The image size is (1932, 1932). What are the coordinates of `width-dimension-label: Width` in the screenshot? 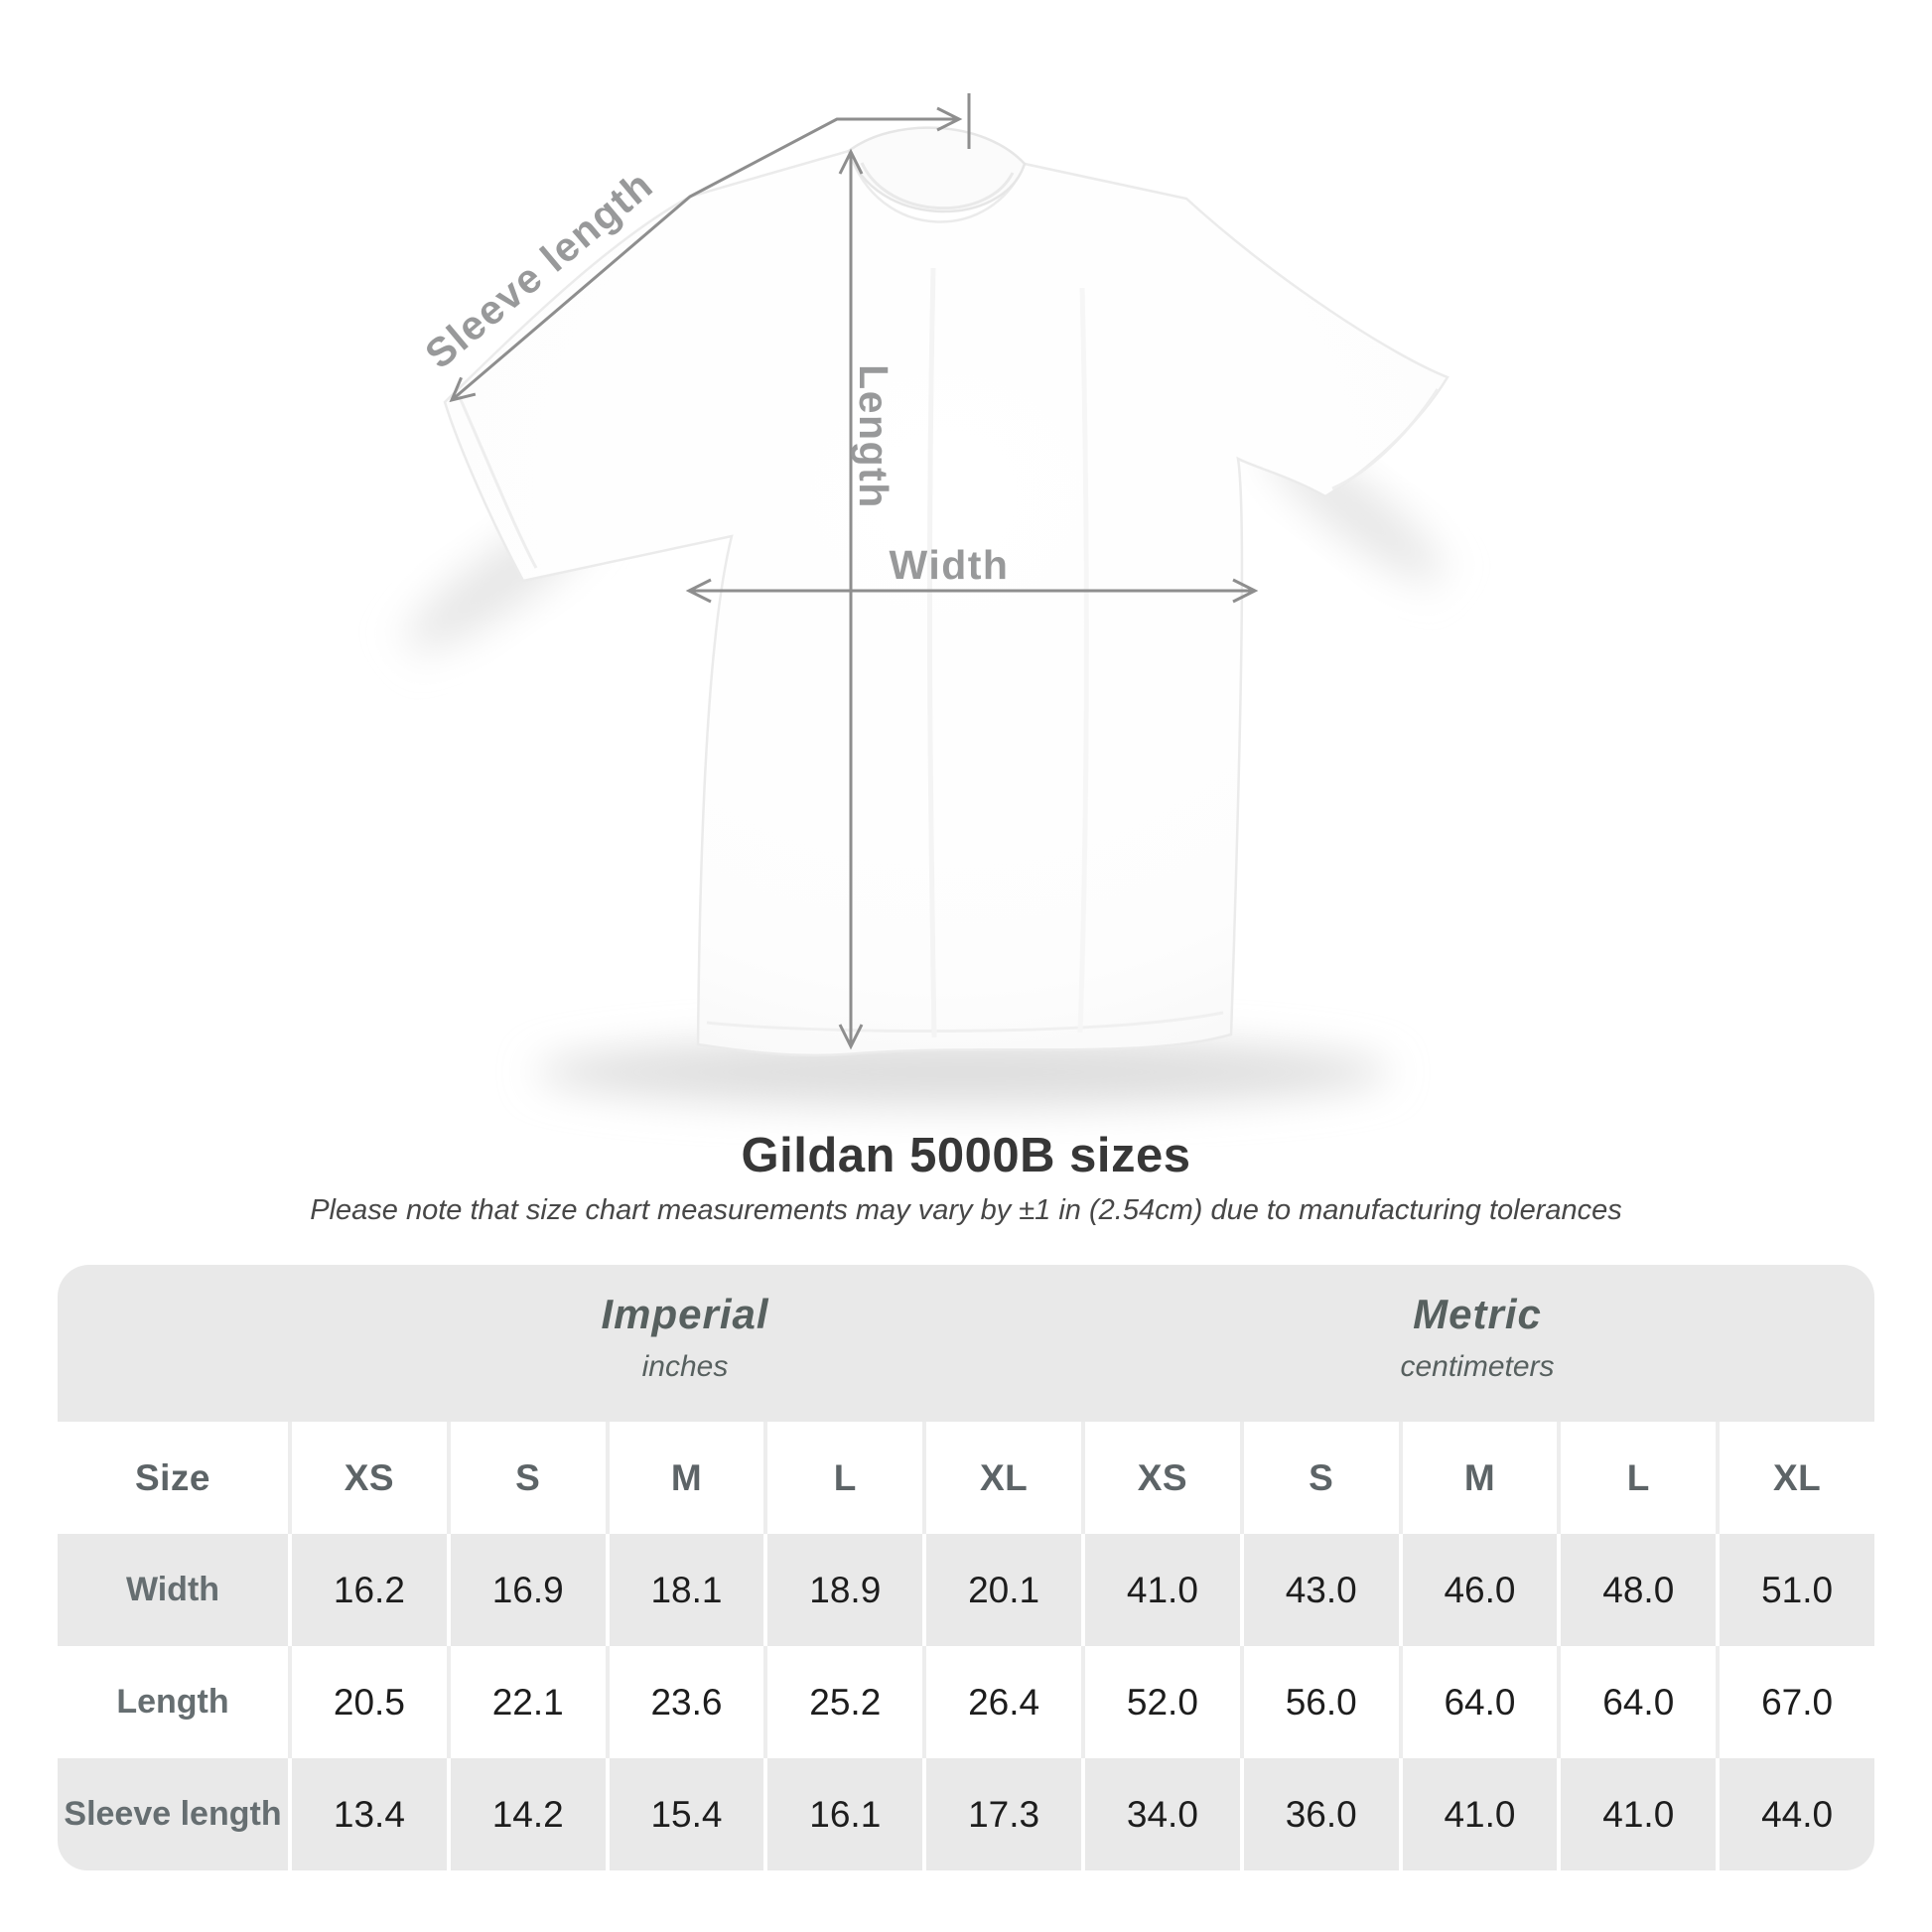 It's located at (950, 565).